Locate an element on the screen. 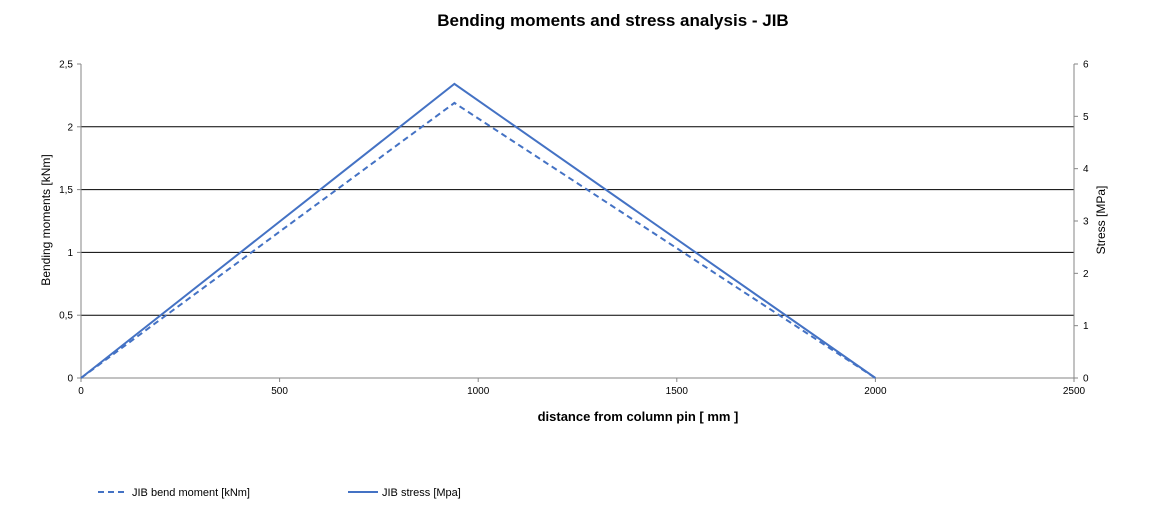 The width and height of the screenshot is (1150, 516). y-tick-label-5: 2,5 is located at coordinates (66, 65).